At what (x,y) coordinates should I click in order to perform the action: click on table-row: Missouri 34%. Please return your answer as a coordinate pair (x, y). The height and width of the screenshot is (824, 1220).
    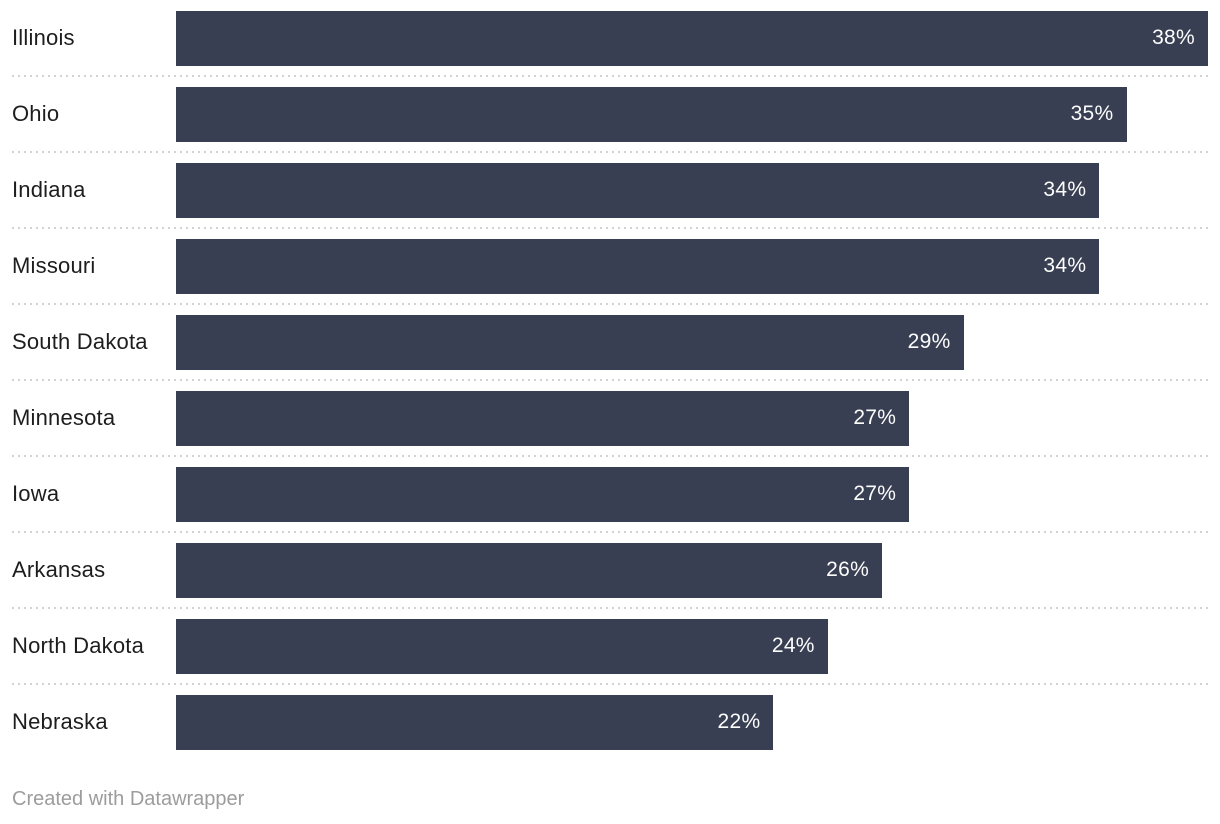
    Looking at the image, I should click on (610, 266).